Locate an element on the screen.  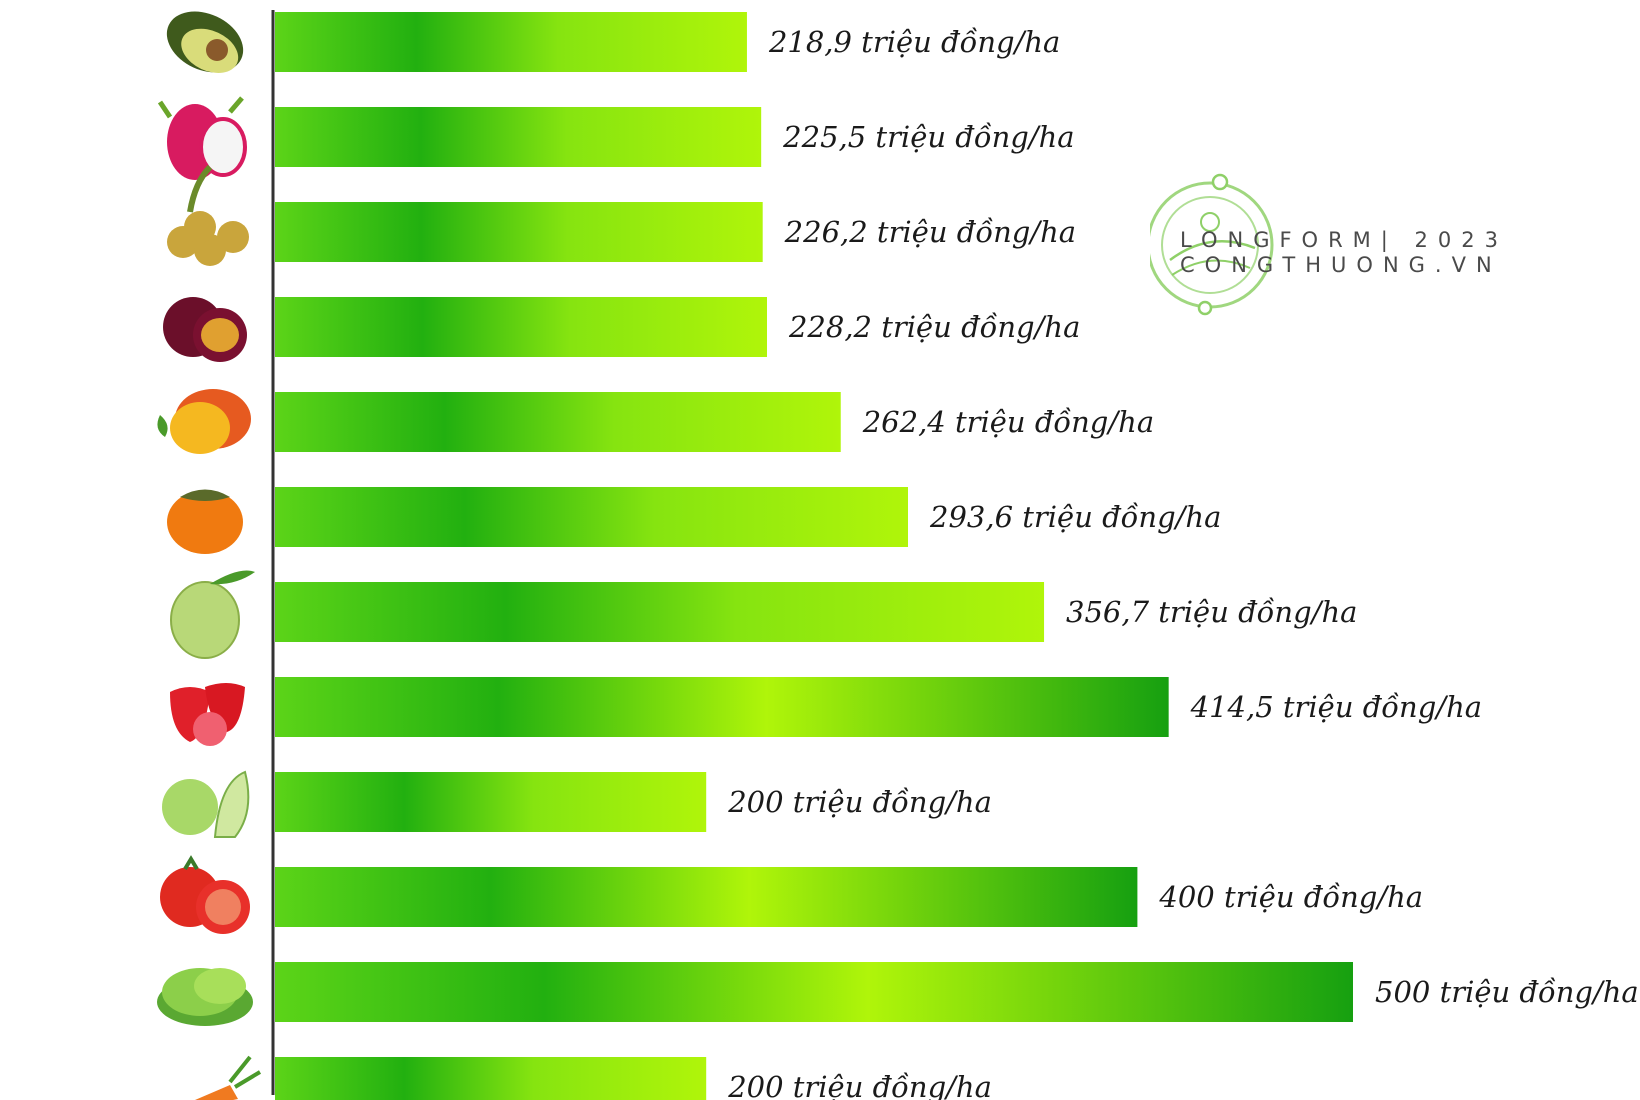
watermark-line2: CONGTHUONG.VN is located at coordinates (1341, 265).